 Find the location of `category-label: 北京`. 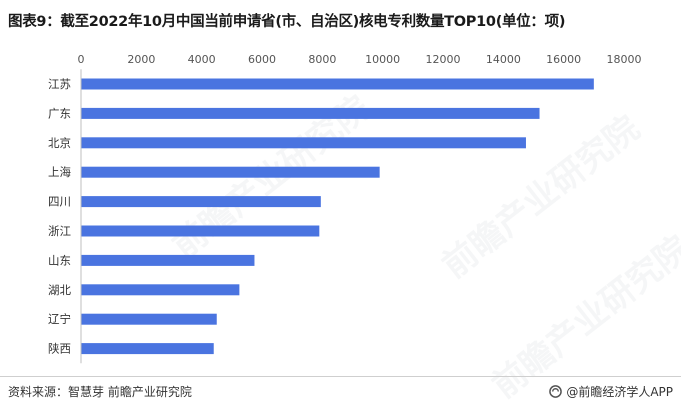

category-label: 北京 is located at coordinates (59, 143).